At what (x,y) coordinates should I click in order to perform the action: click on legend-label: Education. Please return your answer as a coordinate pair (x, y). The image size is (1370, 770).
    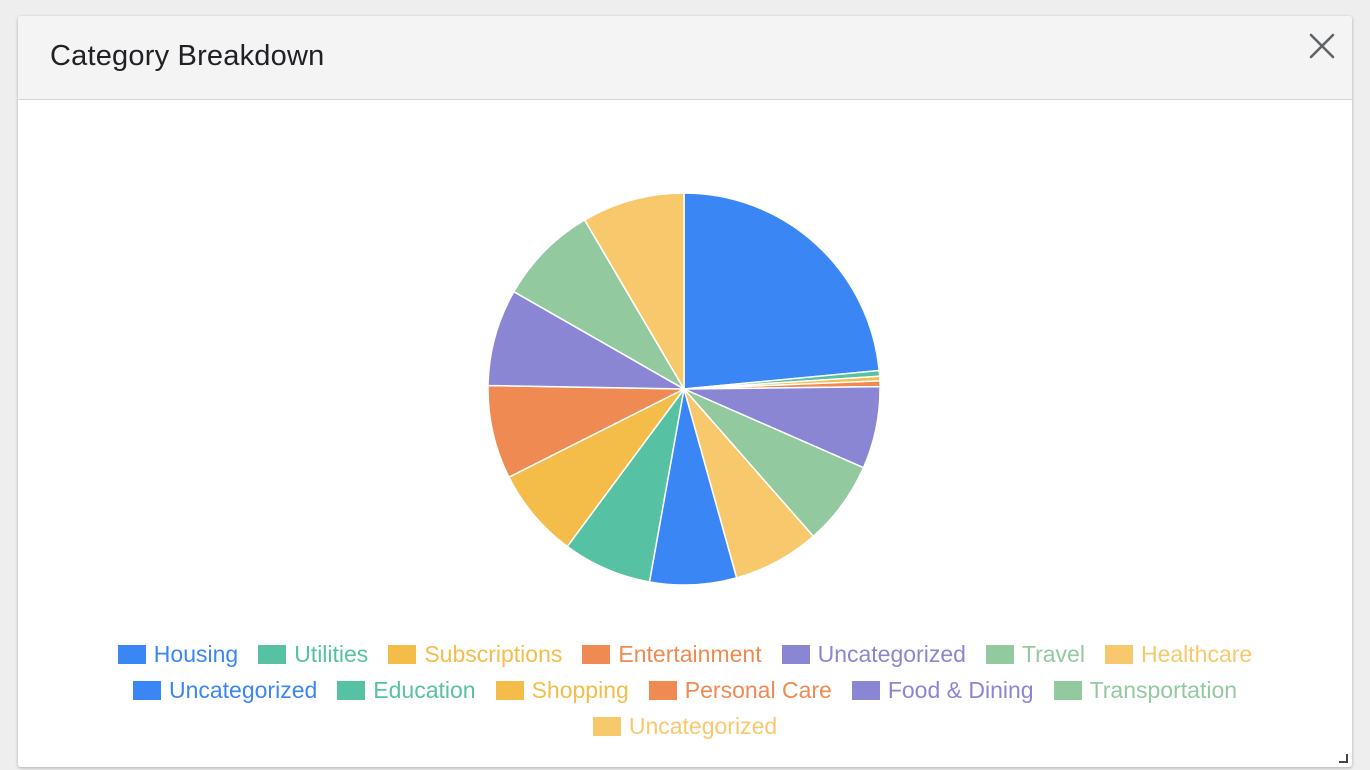
    Looking at the image, I should click on (424, 689).